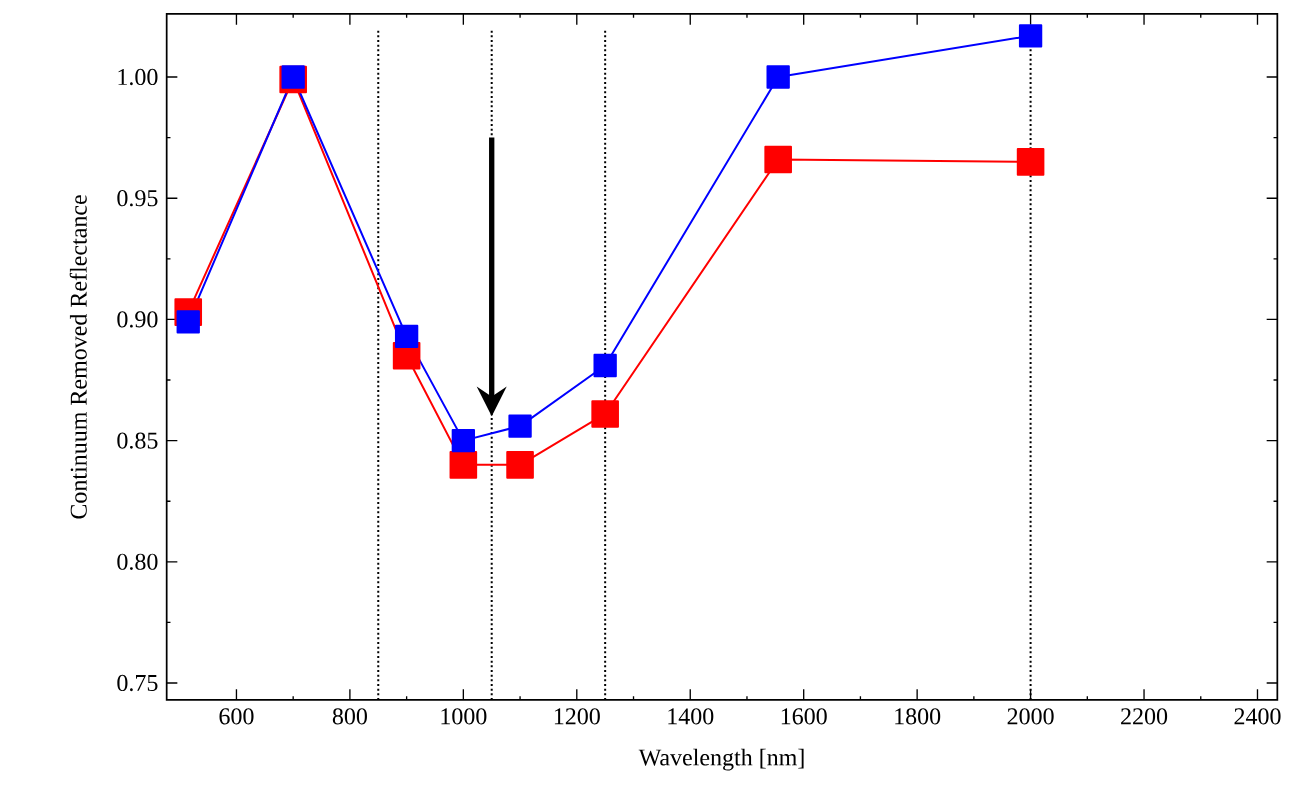 The height and width of the screenshot is (802, 1312). Describe the element at coordinates (804, 716) in the screenshot. I see `x-tick-label: 1600` at that location.